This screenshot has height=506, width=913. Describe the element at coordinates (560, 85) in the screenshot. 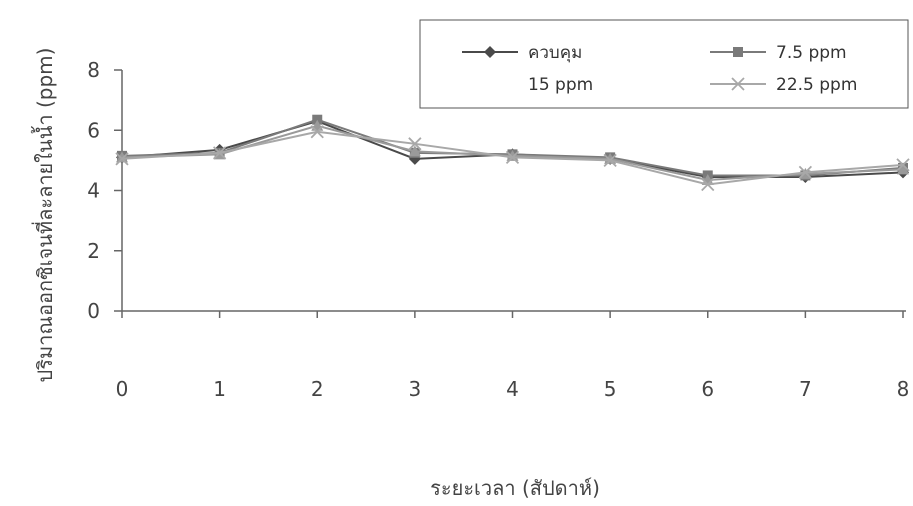

I see `legend-label: 15 ppm` at that location.